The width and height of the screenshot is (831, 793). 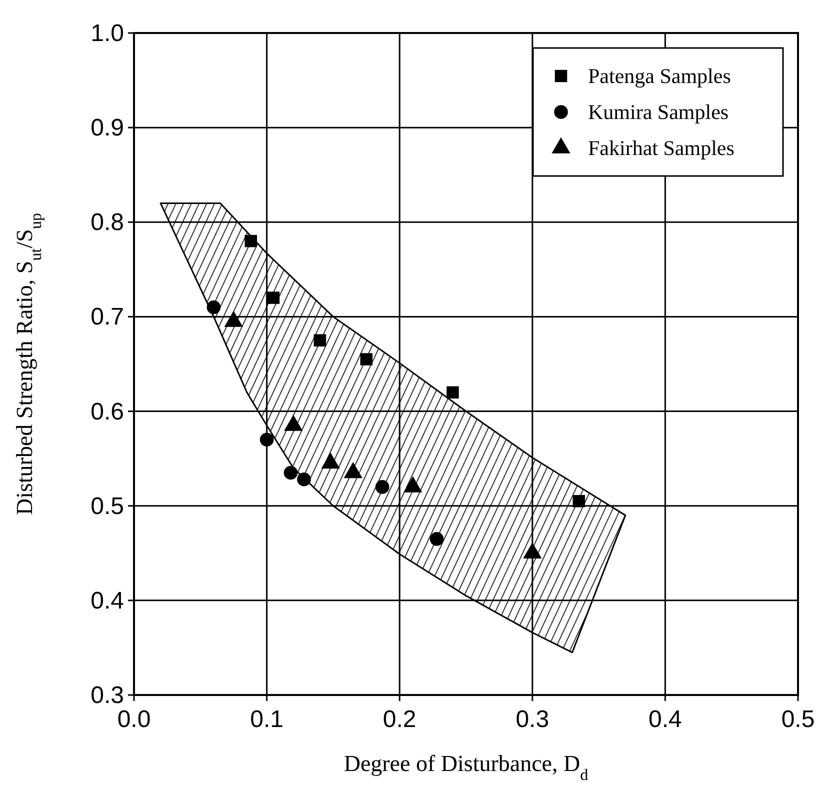 What do you see at coordinates (399, 719) in the screenshot?
I see `x-tick-label: 0.2` at bounding box center [399, 719].